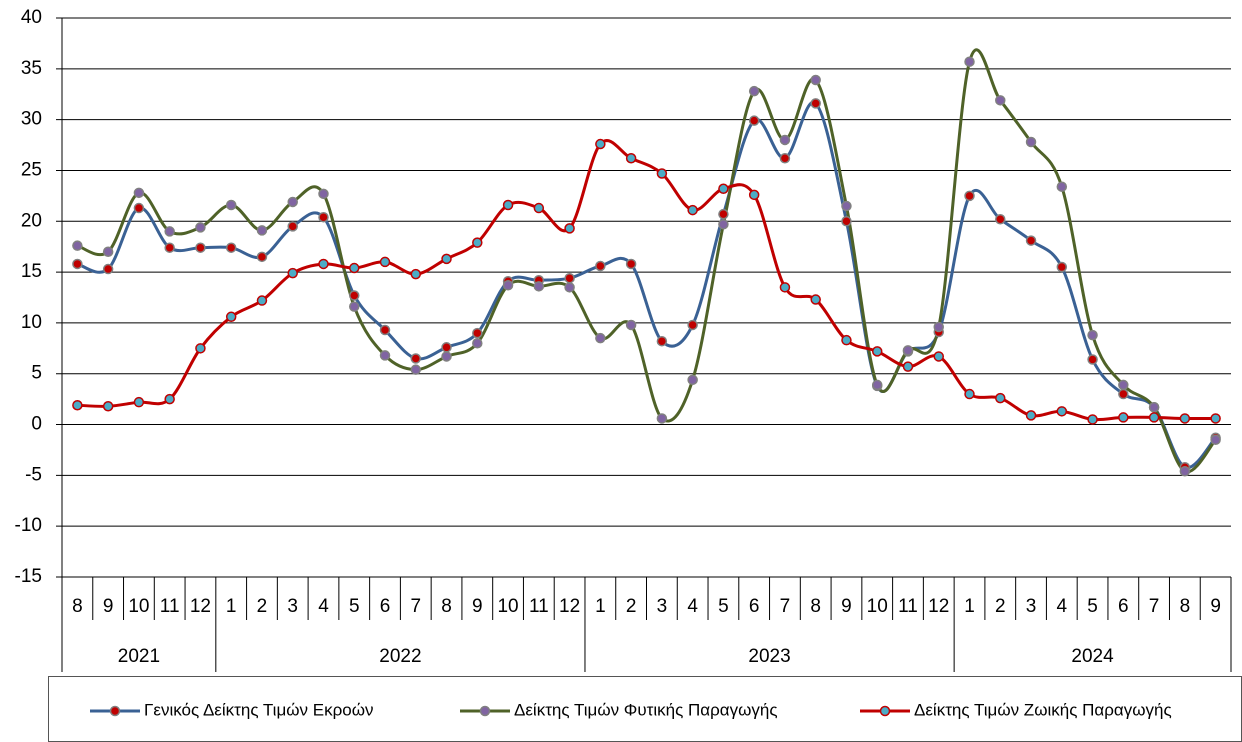 The width and height of the screenshot is (1242, 742). Describe the element at coordinates (877, 606) in the screenshot. I see `x-tick-label: 10` at that location.